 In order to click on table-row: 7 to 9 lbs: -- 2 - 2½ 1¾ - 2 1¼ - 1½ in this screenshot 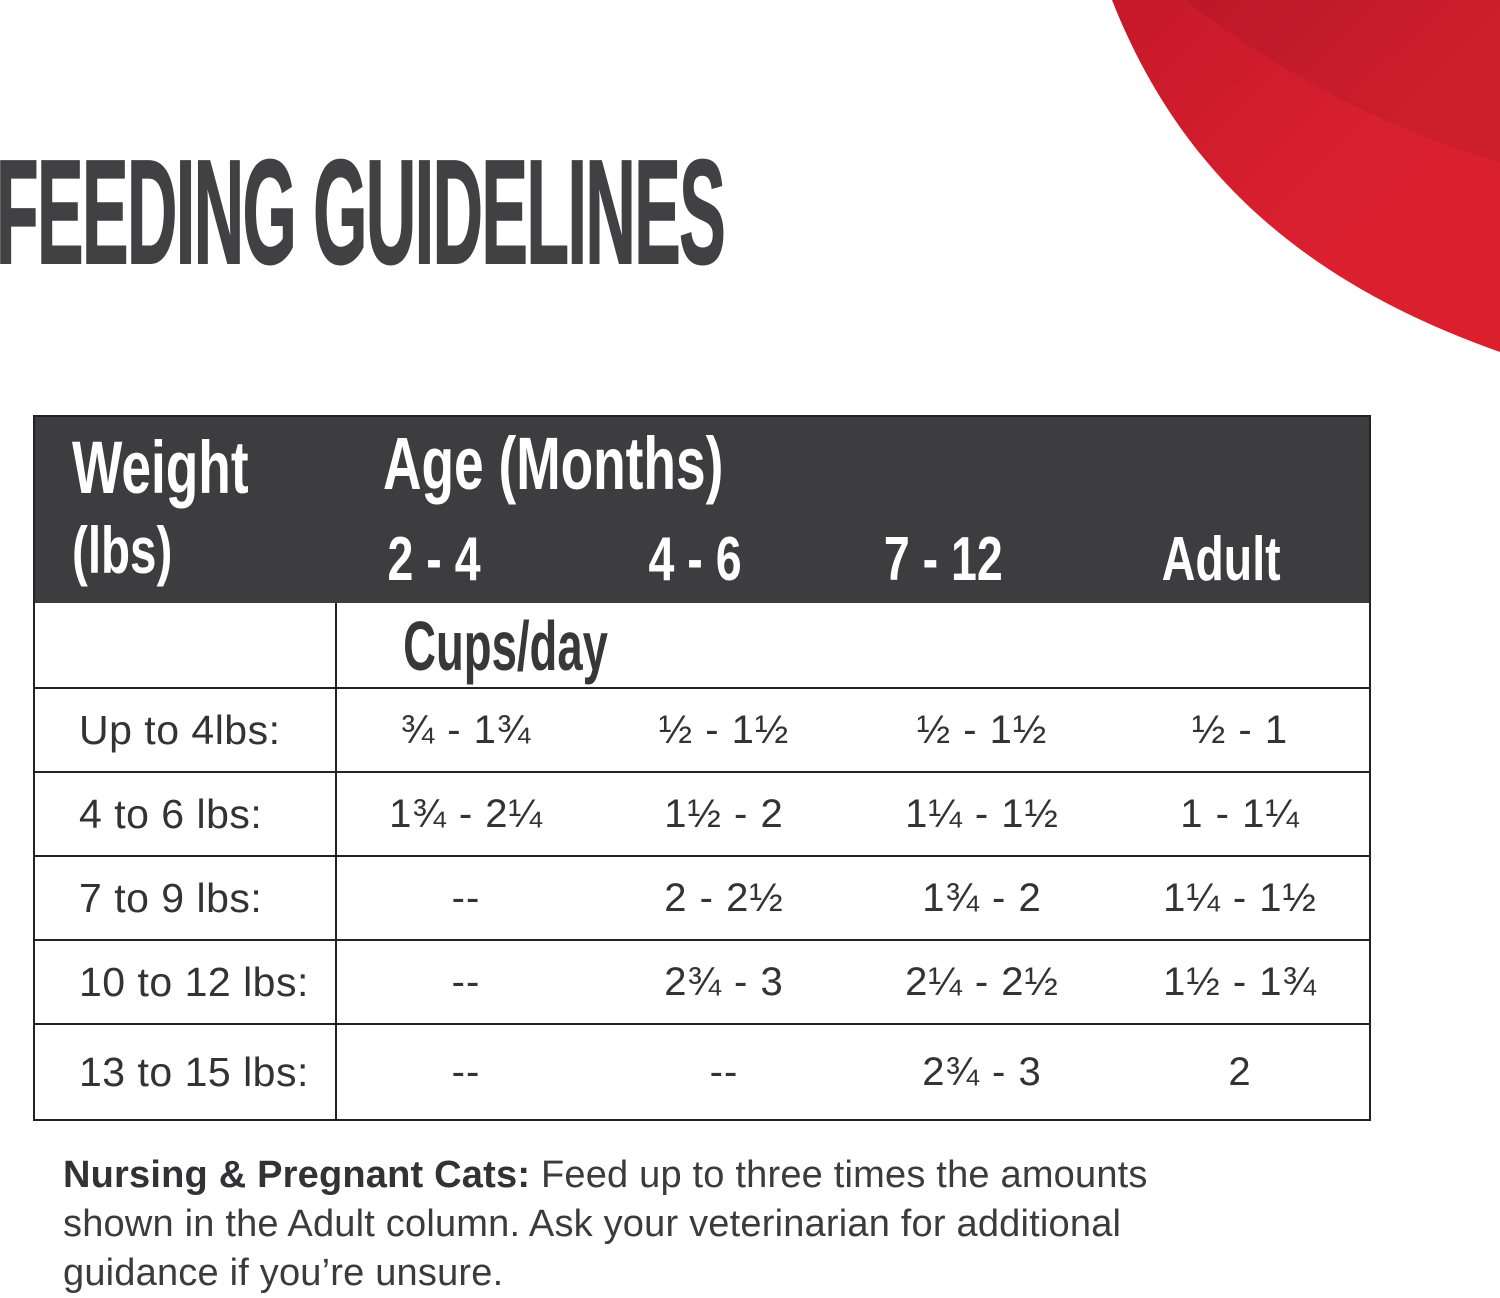, I will do `click(702, 899)`.